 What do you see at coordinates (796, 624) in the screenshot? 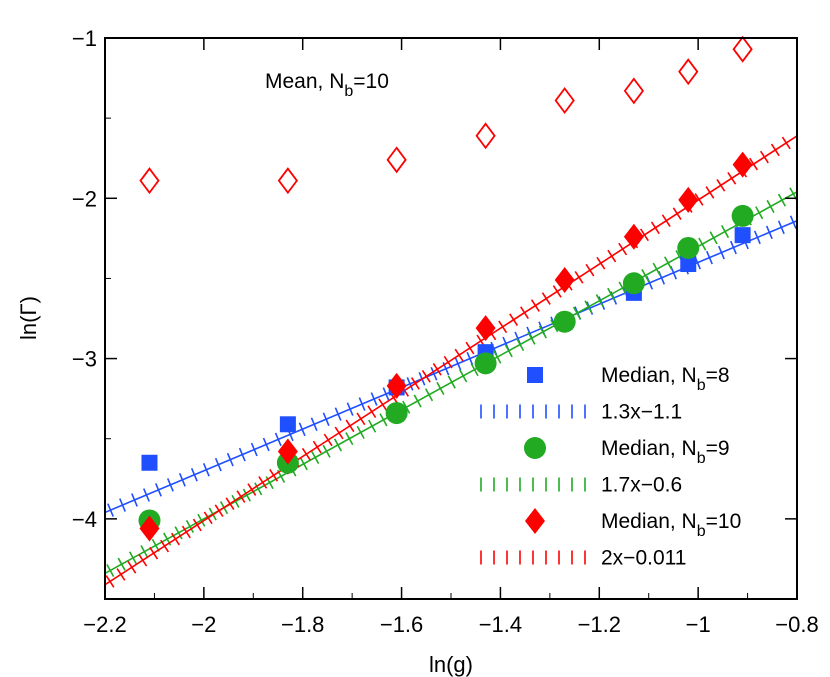
I see `x-tick-label: −0.8` at bounding box center [796, 624].